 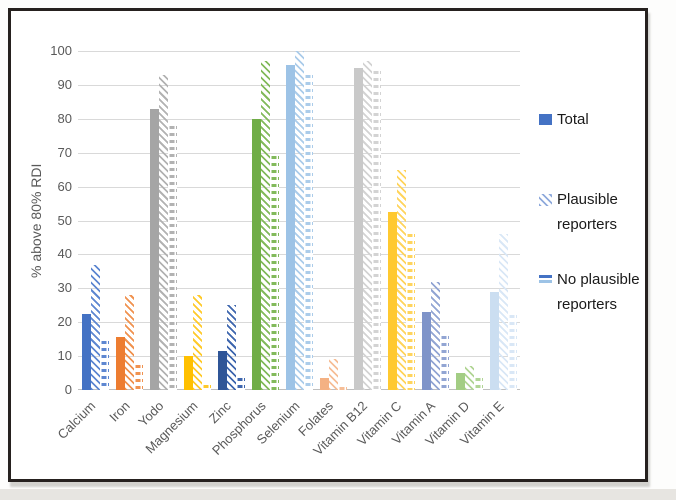 What do you see at coordinates (444, 363) in the screenshot?
I see `bar-vitamin-a-no-plausible-reporters` at bounding box center [444, 363].